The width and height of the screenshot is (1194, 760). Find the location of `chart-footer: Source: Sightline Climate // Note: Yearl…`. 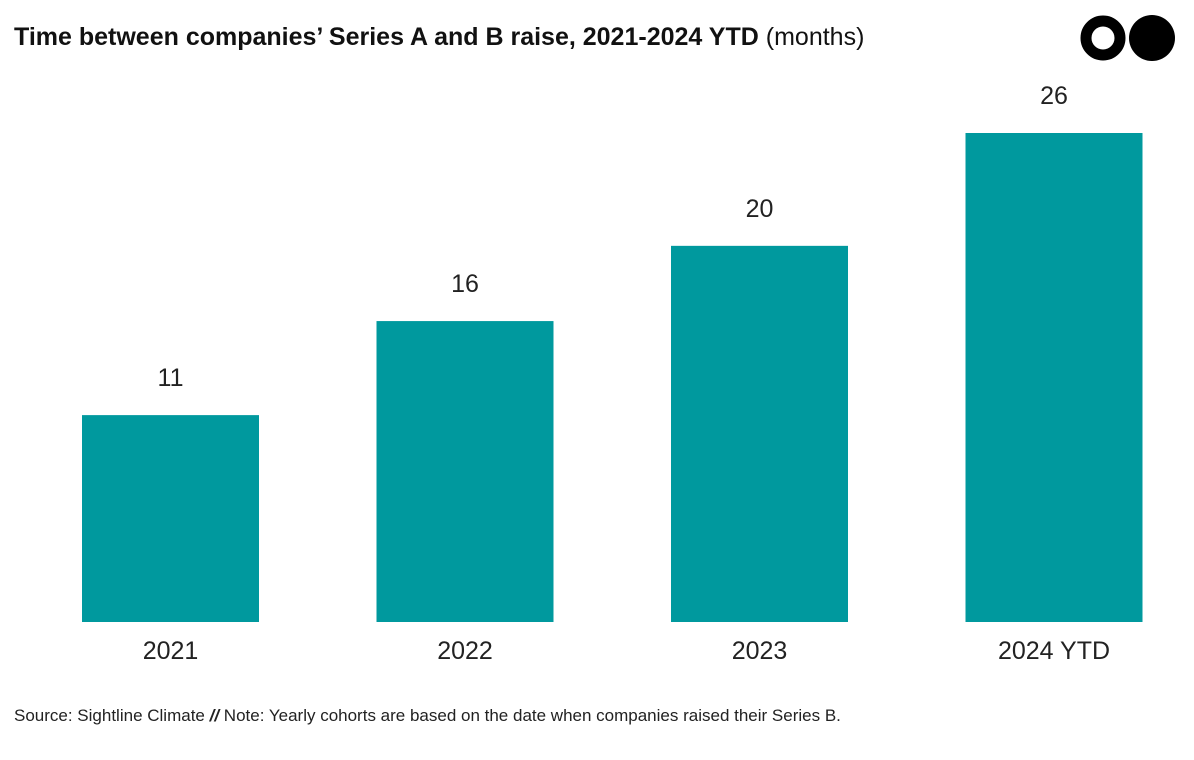

chart-footer: Source: Sightline Climate // Note: Yearl… is located at coordinates (494, 716).